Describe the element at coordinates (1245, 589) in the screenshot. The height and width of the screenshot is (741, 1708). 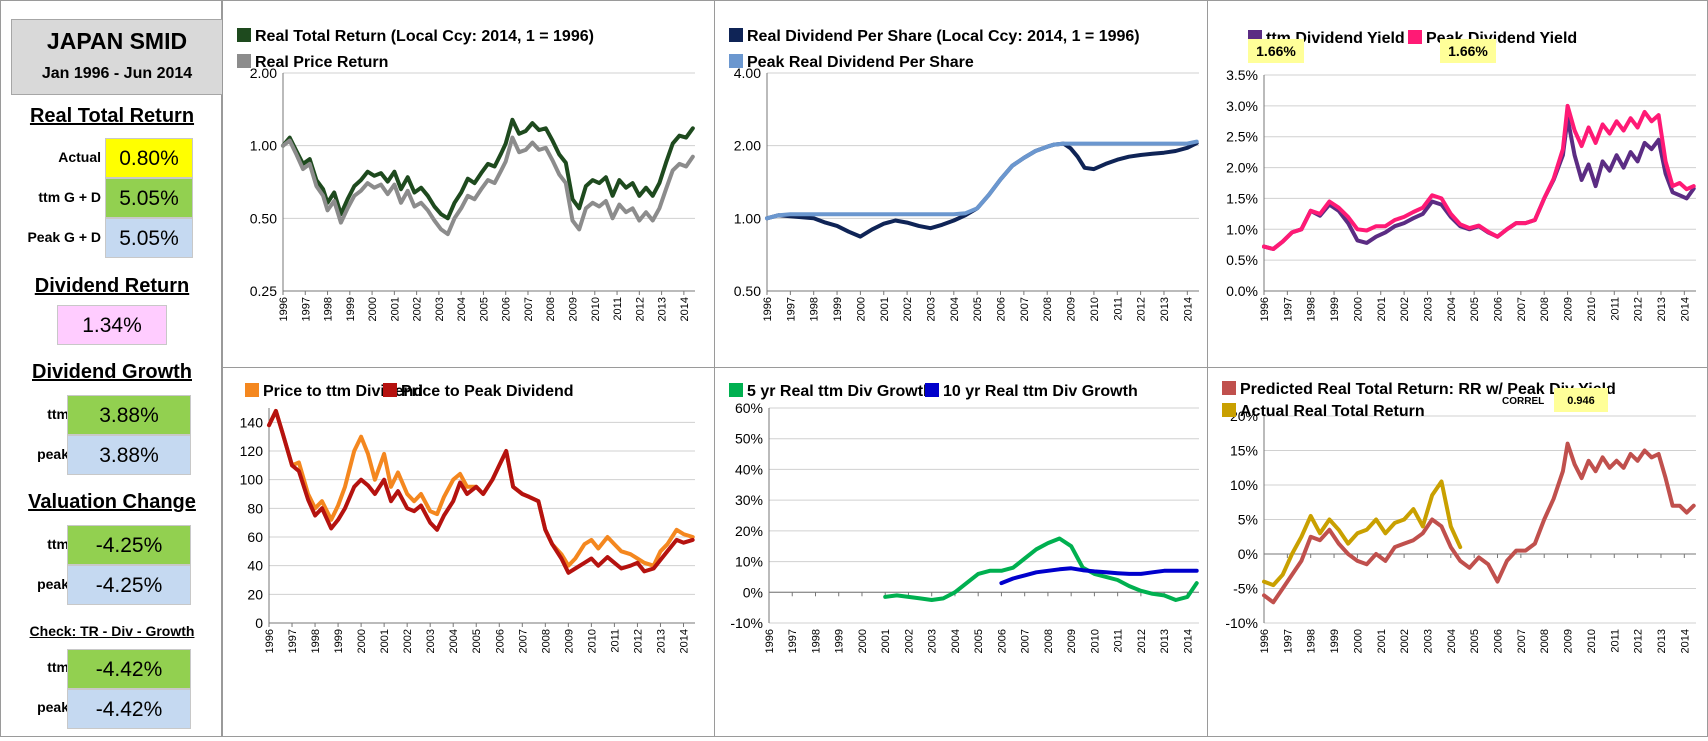
I see `y-tick-label: -5%` at that location.